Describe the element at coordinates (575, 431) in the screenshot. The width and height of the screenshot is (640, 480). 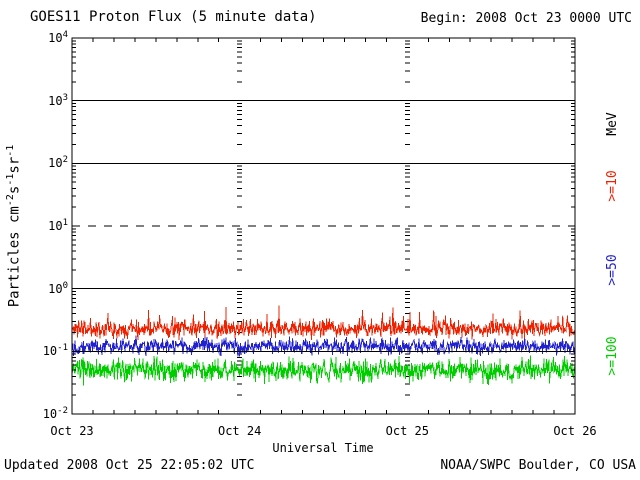
I see `x-tick-label: Oct 26` at that location.